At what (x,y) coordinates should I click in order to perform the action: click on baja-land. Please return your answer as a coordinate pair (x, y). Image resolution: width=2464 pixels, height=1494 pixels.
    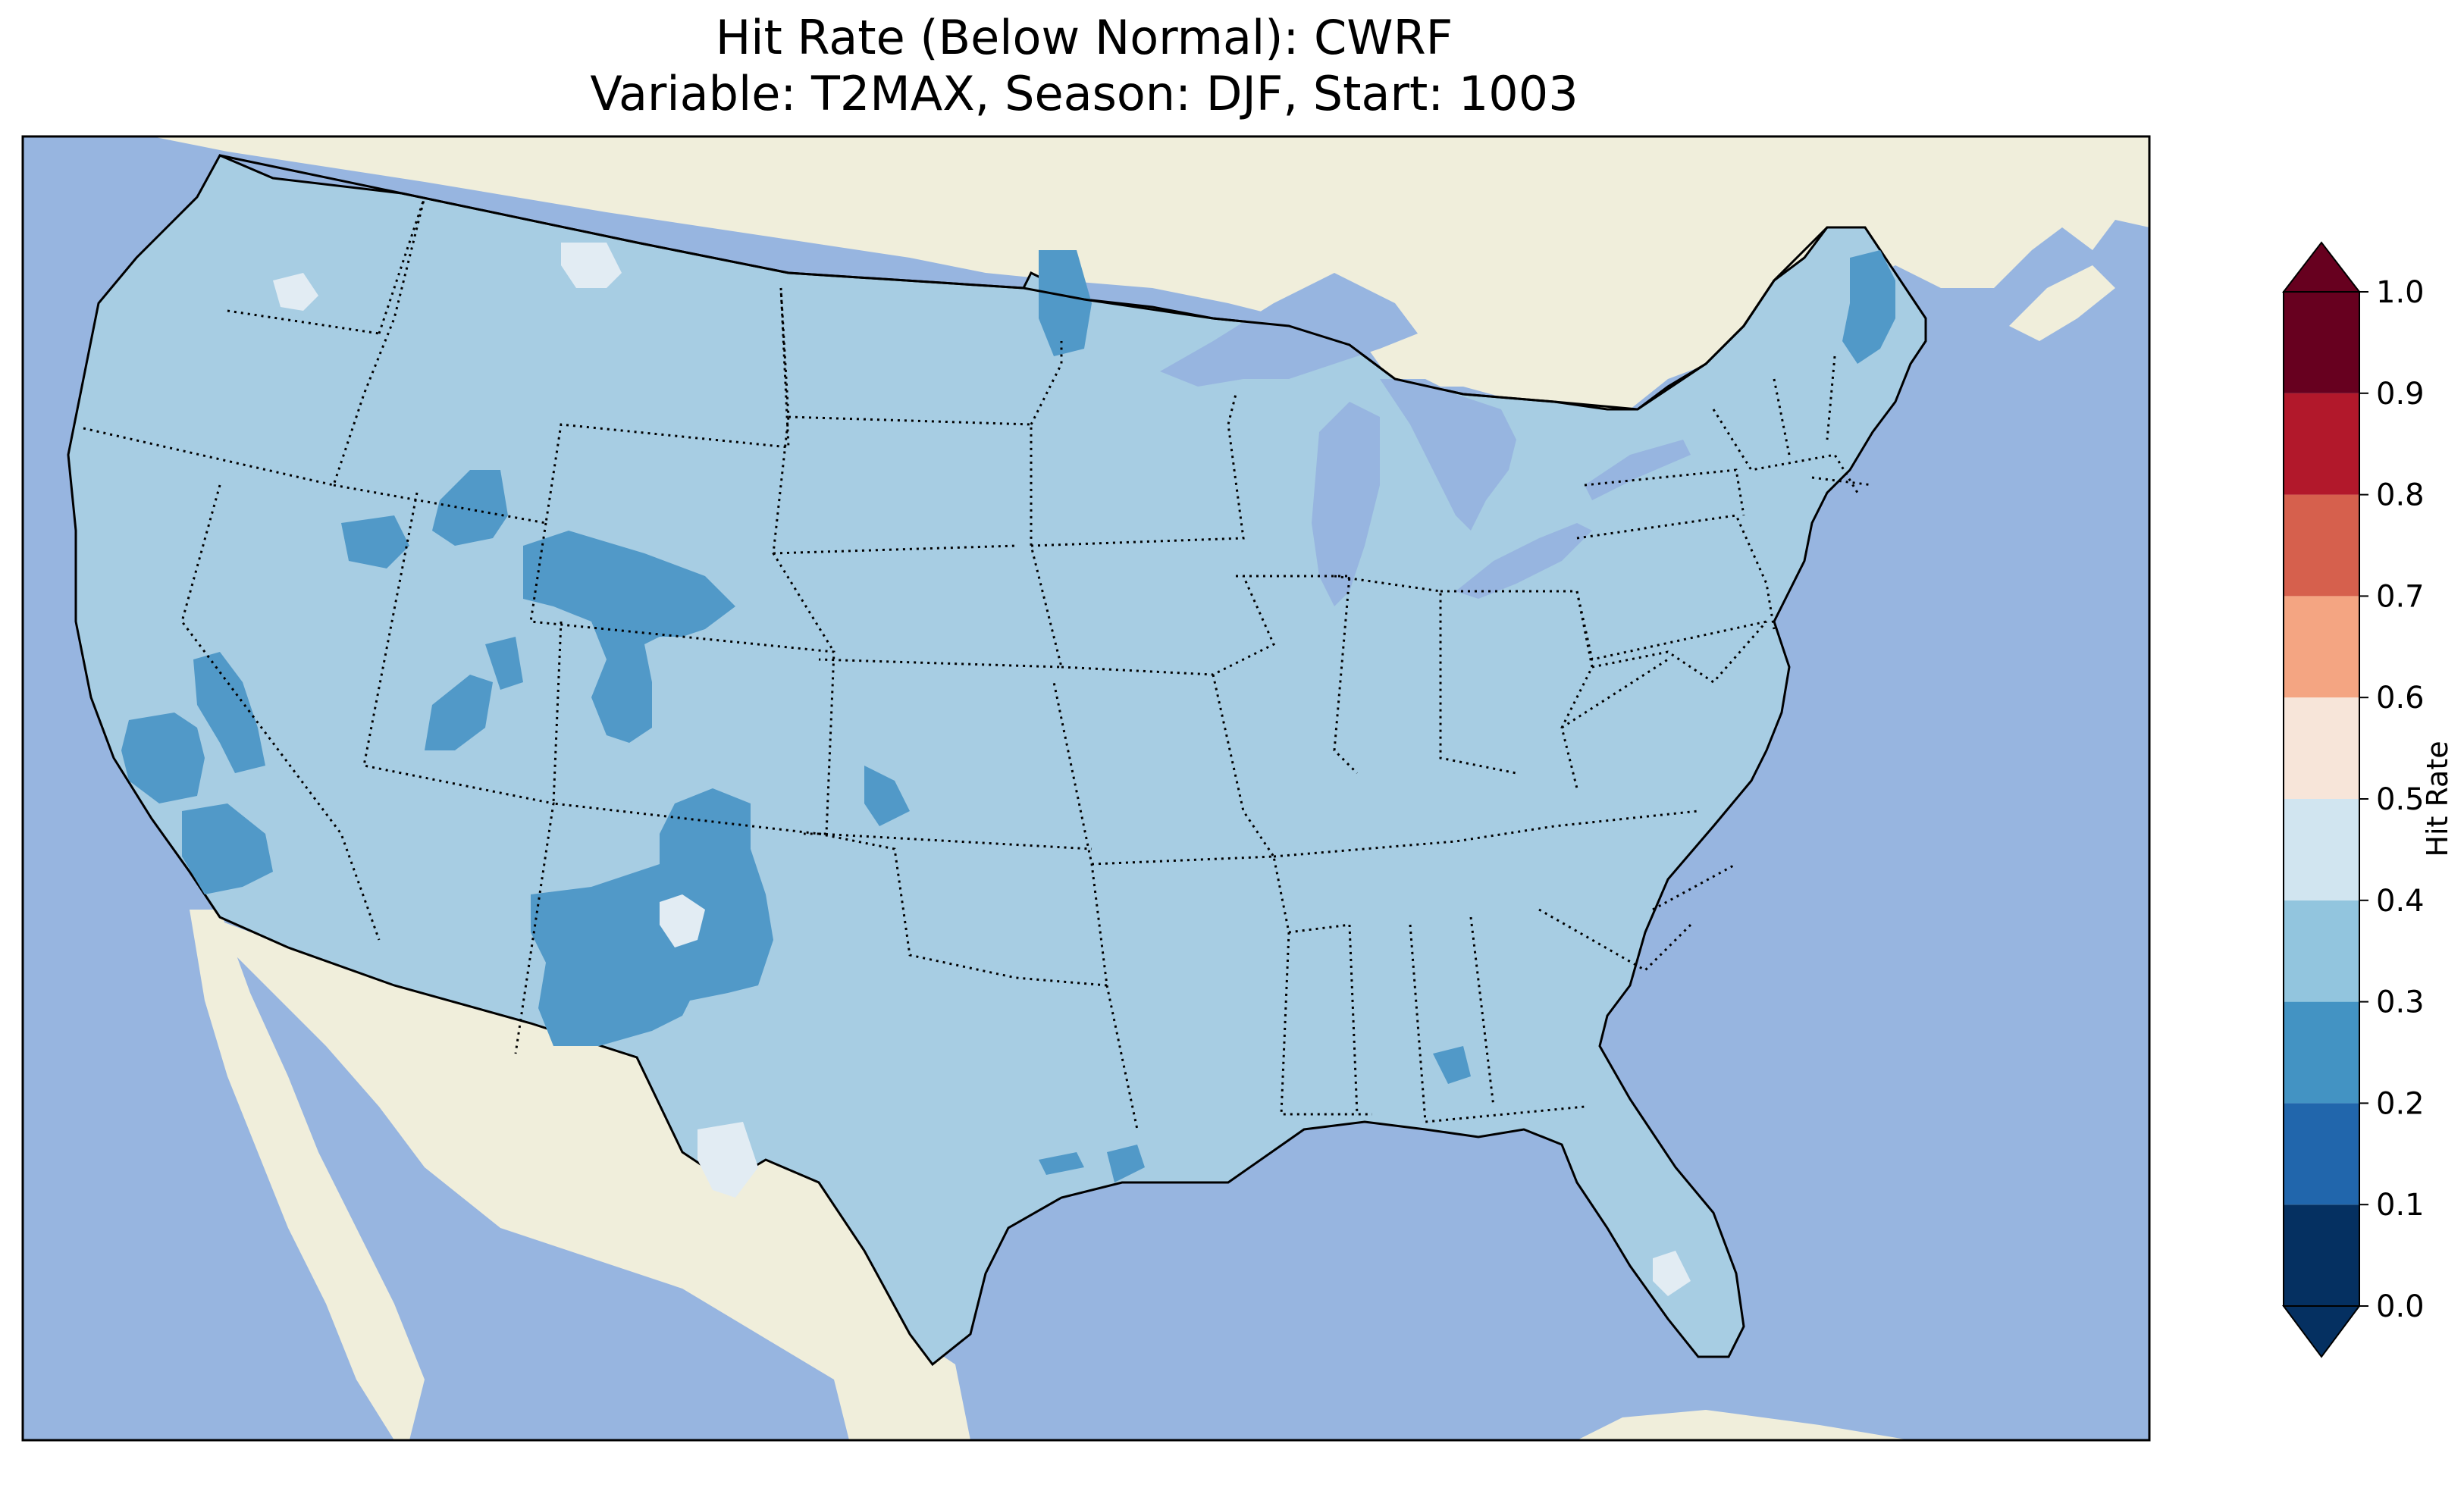
    Looking at the image, I should click on (307, 1175).